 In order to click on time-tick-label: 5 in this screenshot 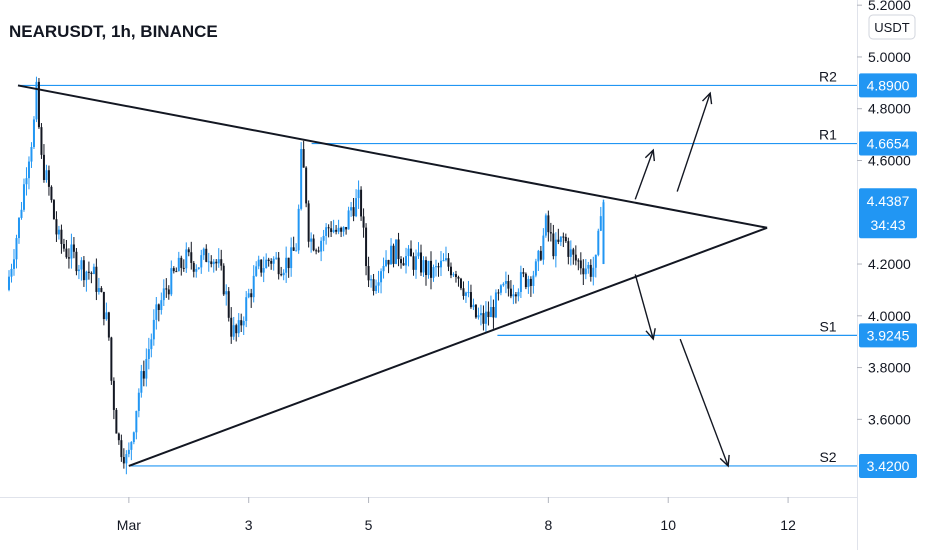, I will do `click(369, 525)`.